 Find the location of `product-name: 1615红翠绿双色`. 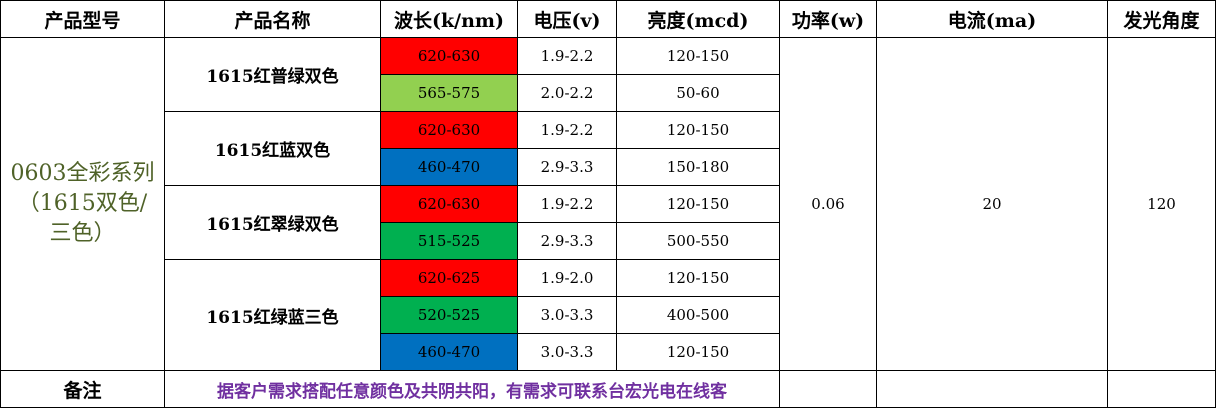

product-name: 1615红翠绿双色 is located at coordinates (273, 223).